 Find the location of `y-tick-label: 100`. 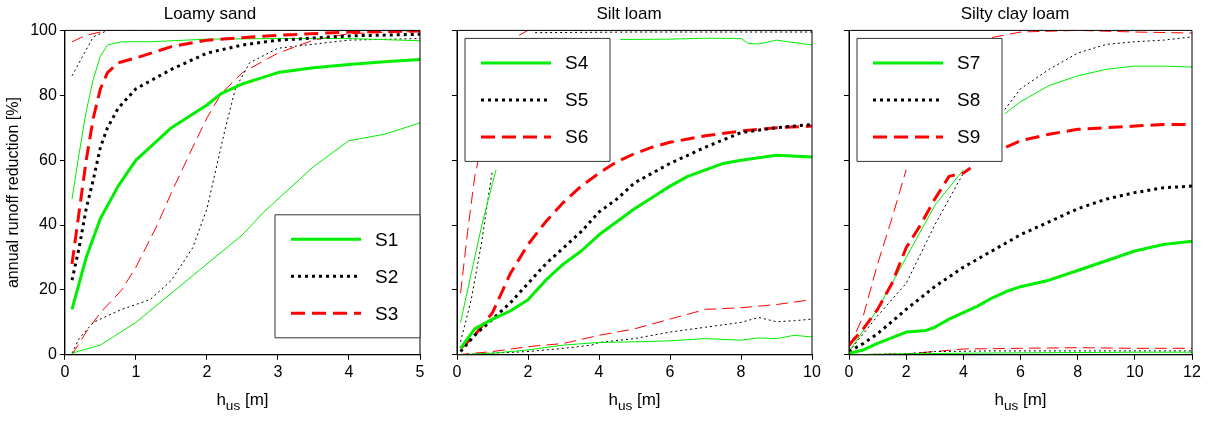

y-tick-label: 100 is located at coordinates (43, 29).